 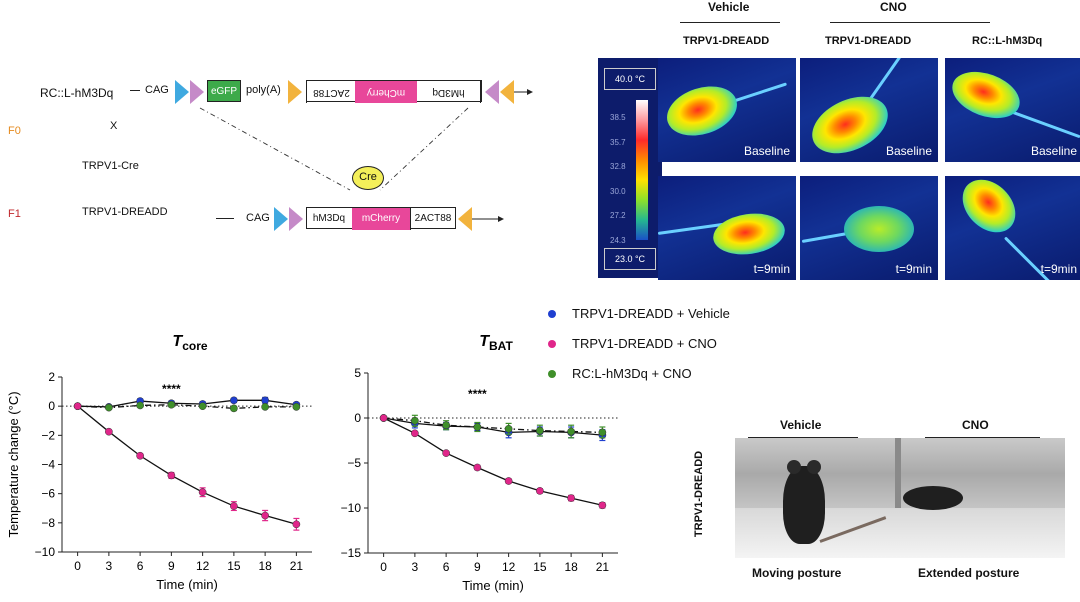 What do you see at coordinates (48, 523) in the screenshot?
I see `y-tick-label: −8` at bounding box center [48, 523].